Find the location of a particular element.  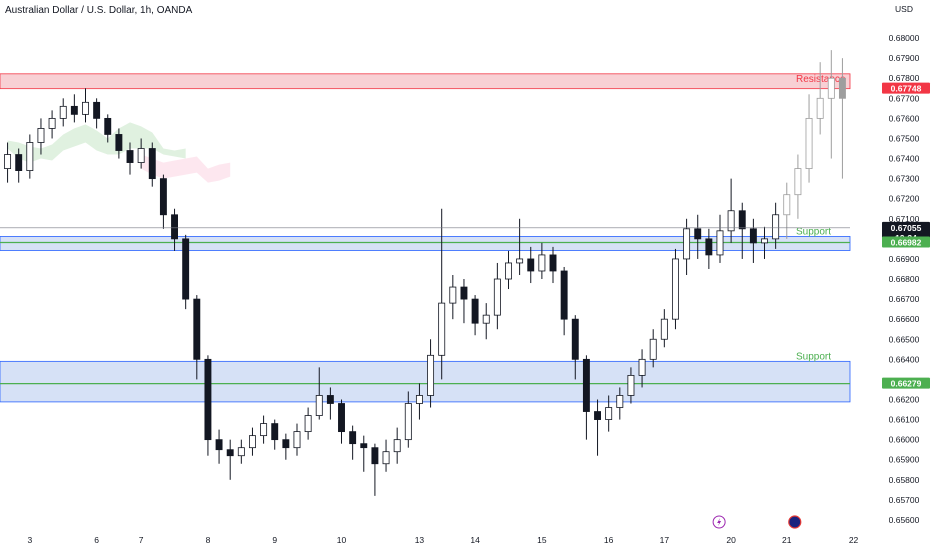

x-tick-2: 7 is located at coordinates (141, 540).